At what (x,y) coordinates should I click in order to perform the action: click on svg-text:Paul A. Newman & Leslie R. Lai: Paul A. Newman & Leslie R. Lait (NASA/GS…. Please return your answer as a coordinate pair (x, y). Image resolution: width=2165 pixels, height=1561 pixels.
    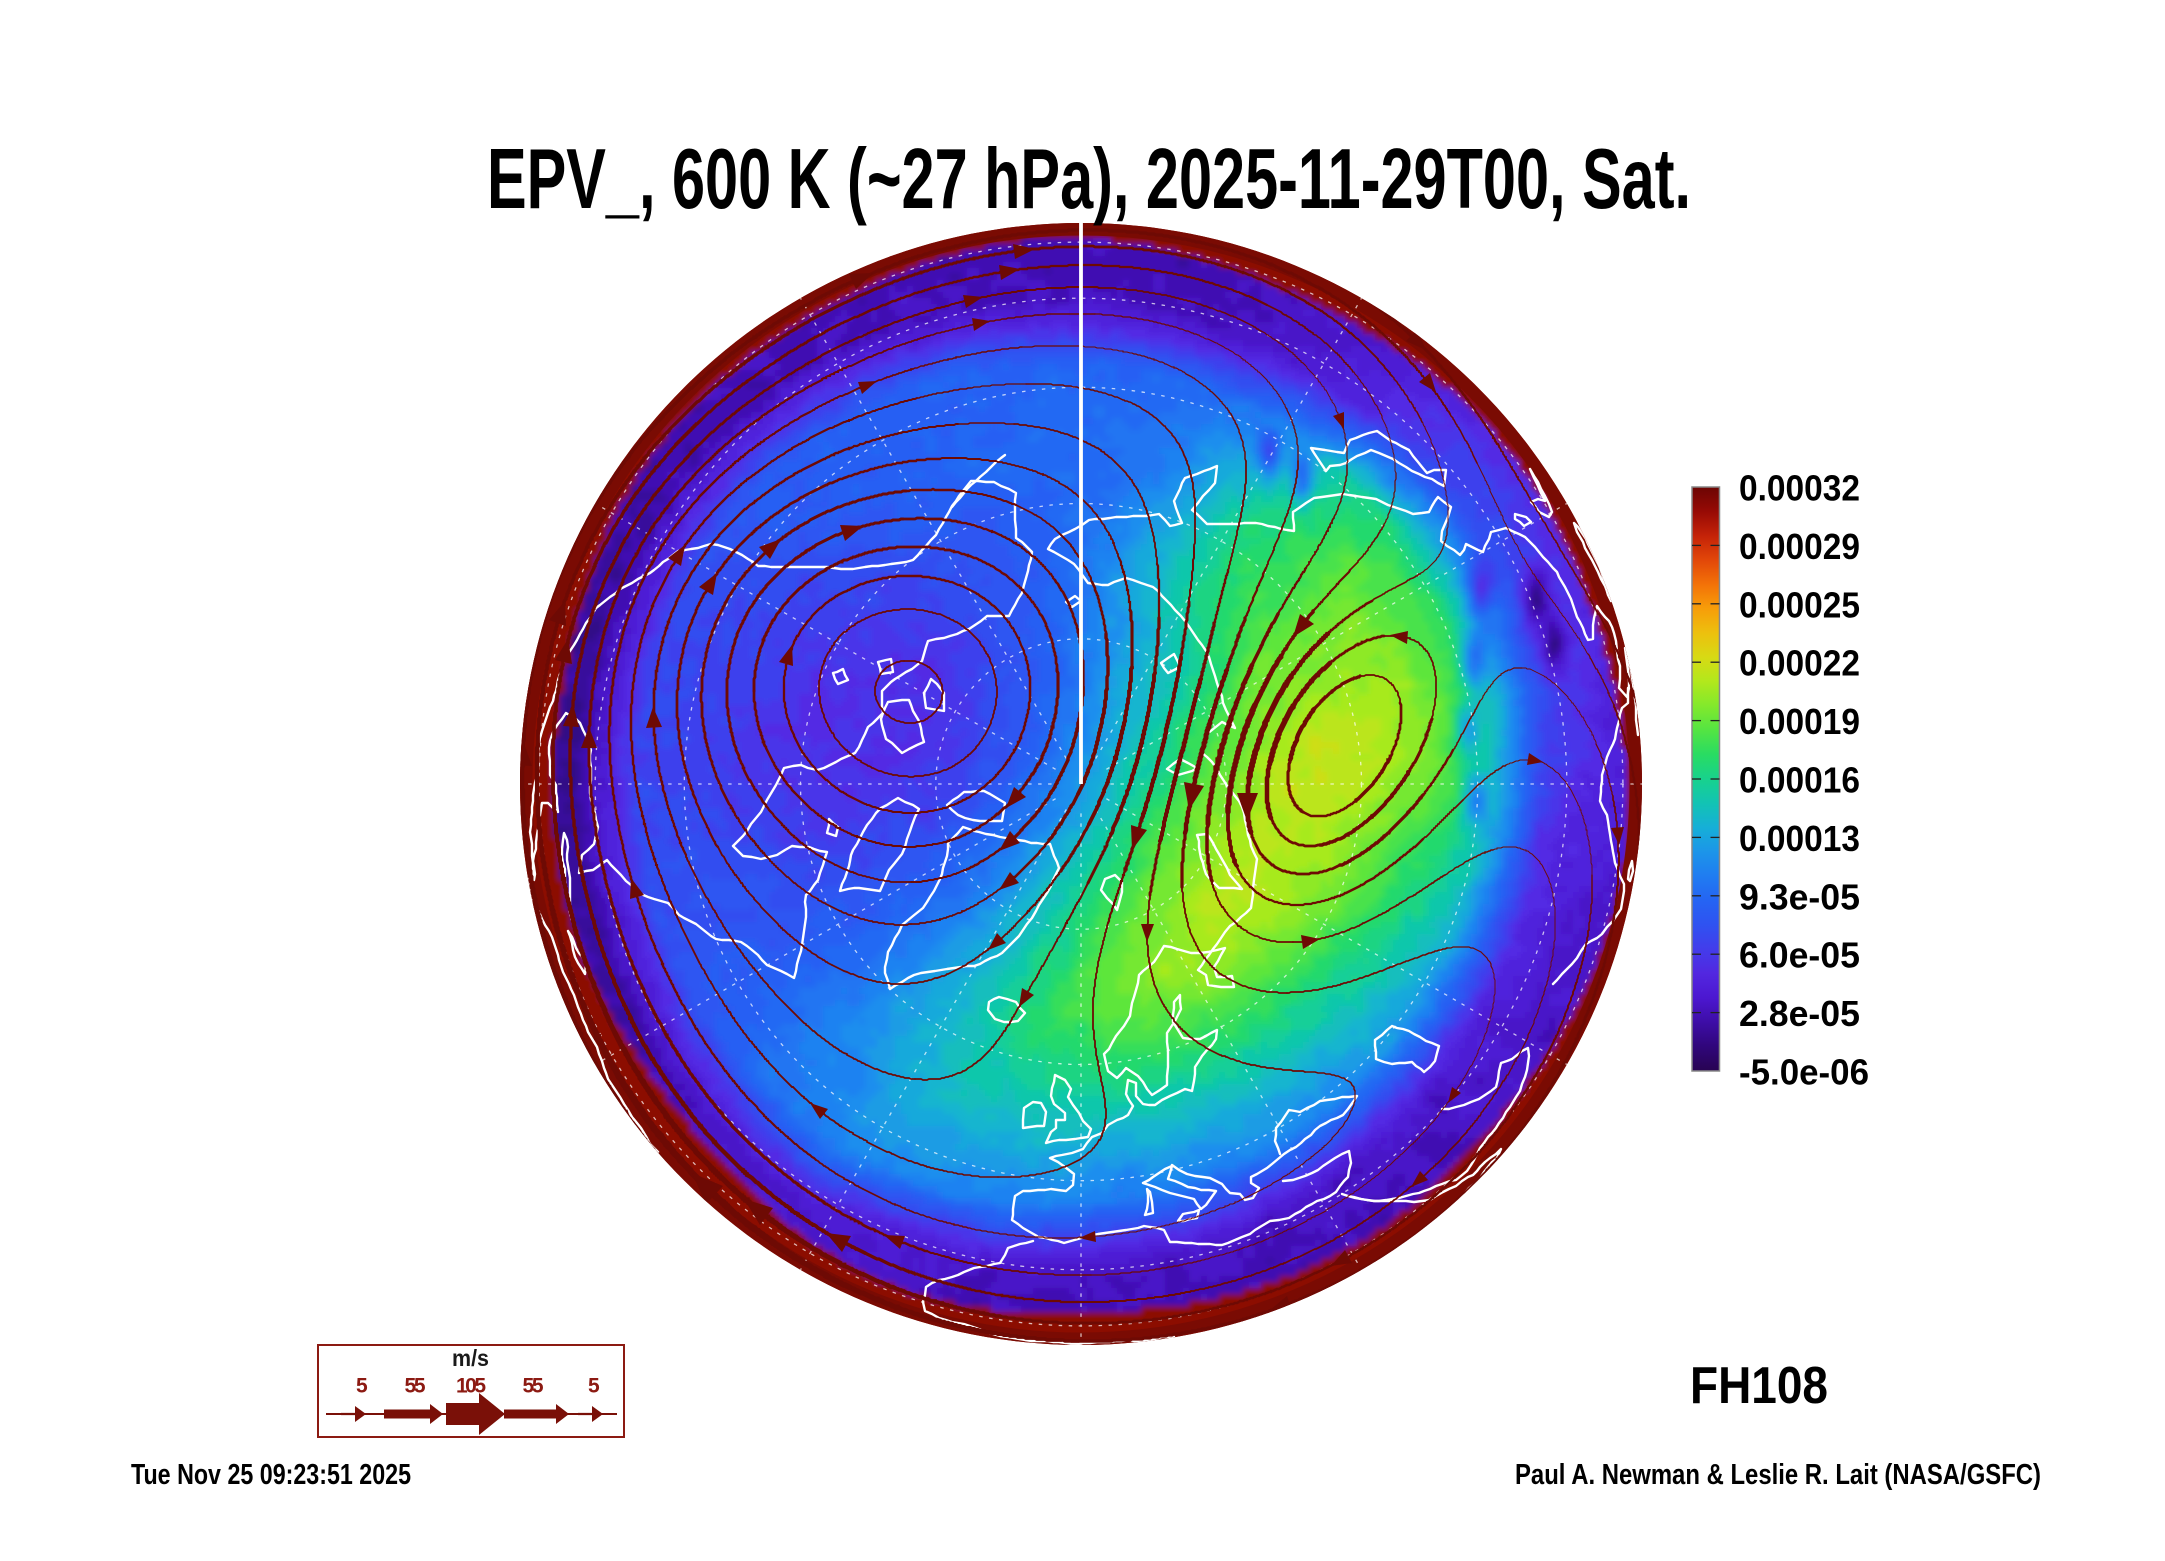
    Looking at the image, I should click on (1778, 1475).